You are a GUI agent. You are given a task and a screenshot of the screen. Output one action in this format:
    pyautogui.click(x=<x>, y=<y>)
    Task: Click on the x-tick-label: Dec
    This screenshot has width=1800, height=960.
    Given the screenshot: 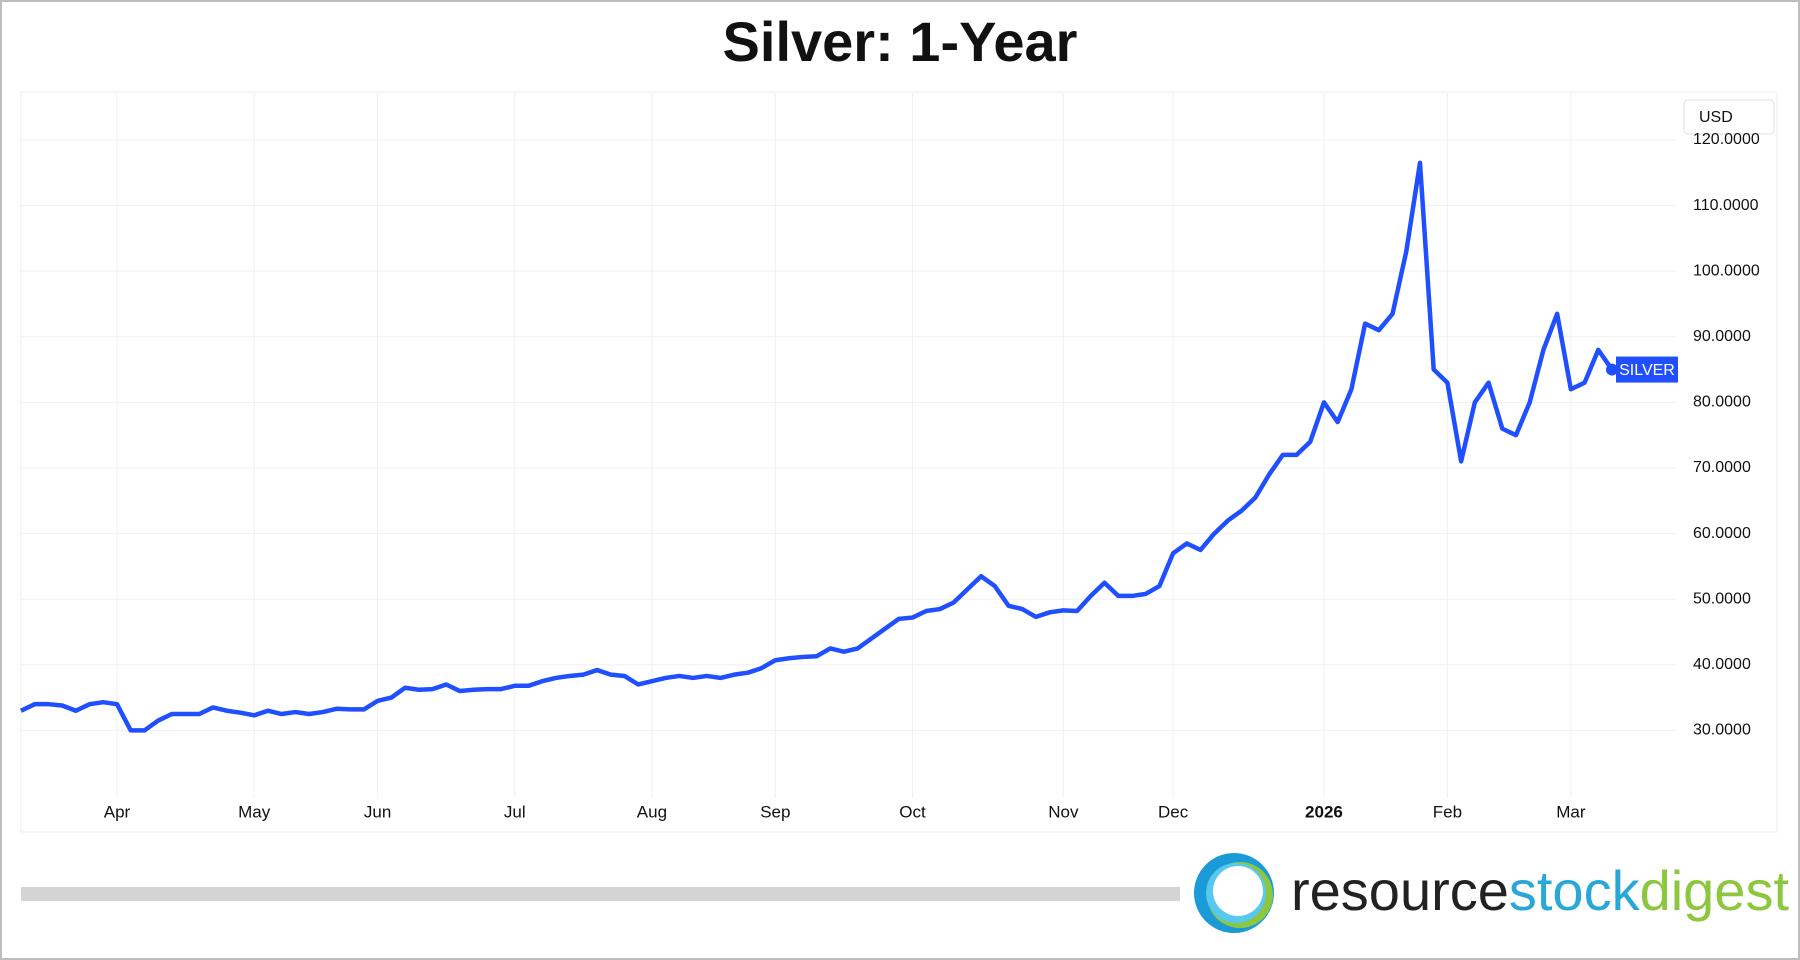 What is the action you would take?
    pyautogui.click(x=1173, y=811)
    